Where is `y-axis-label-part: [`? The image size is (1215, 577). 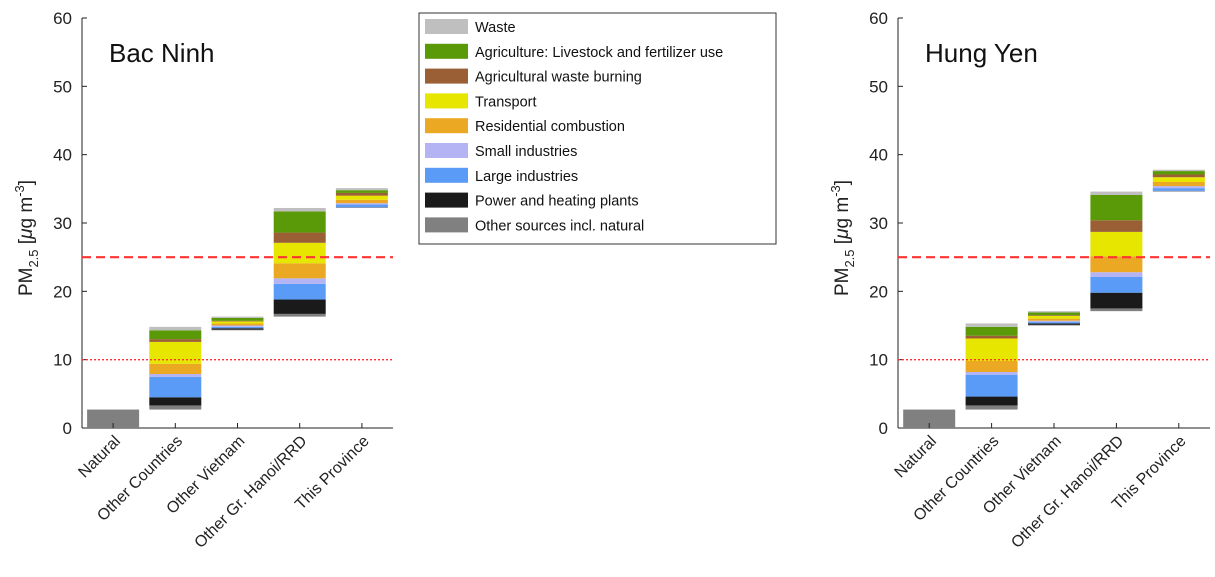
y-axis-label-part: [ is located at coordinates (26, 243).